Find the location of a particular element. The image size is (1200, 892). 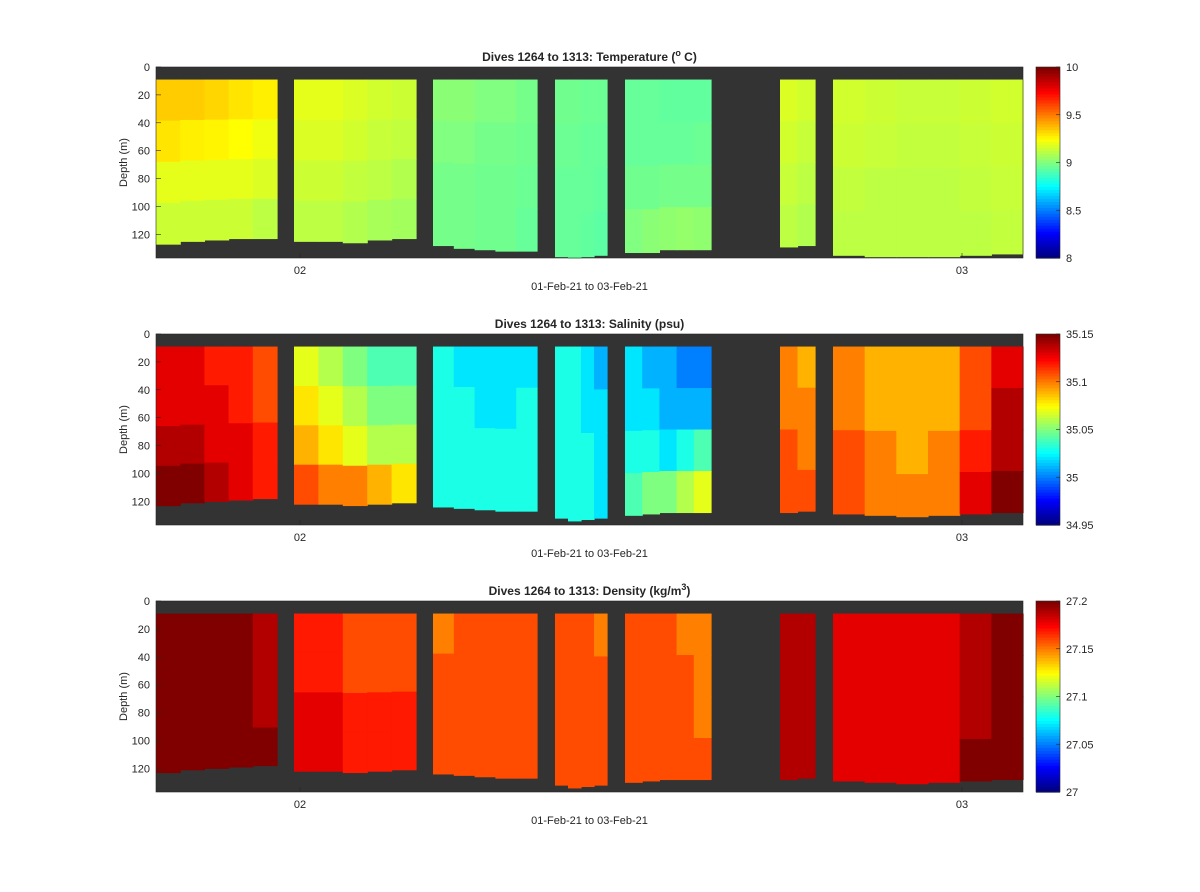

colorbar: 8 8.5 9 9.5 10 is located at coordinates (1058, 163).